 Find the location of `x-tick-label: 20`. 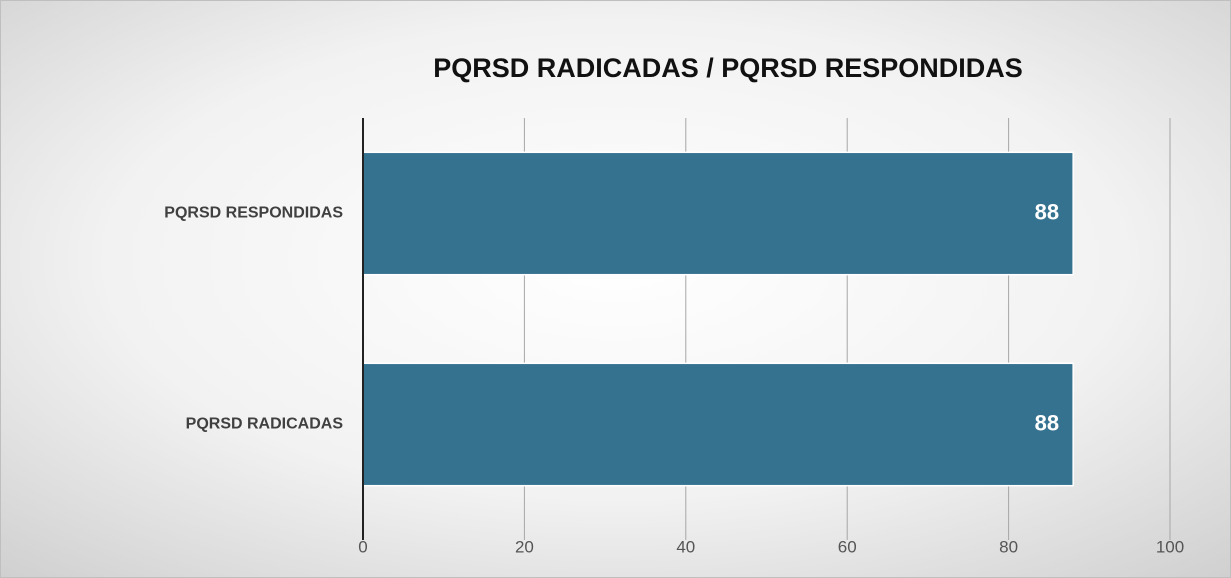

x-tick-label: 20 is located at coordinates (524, 546).